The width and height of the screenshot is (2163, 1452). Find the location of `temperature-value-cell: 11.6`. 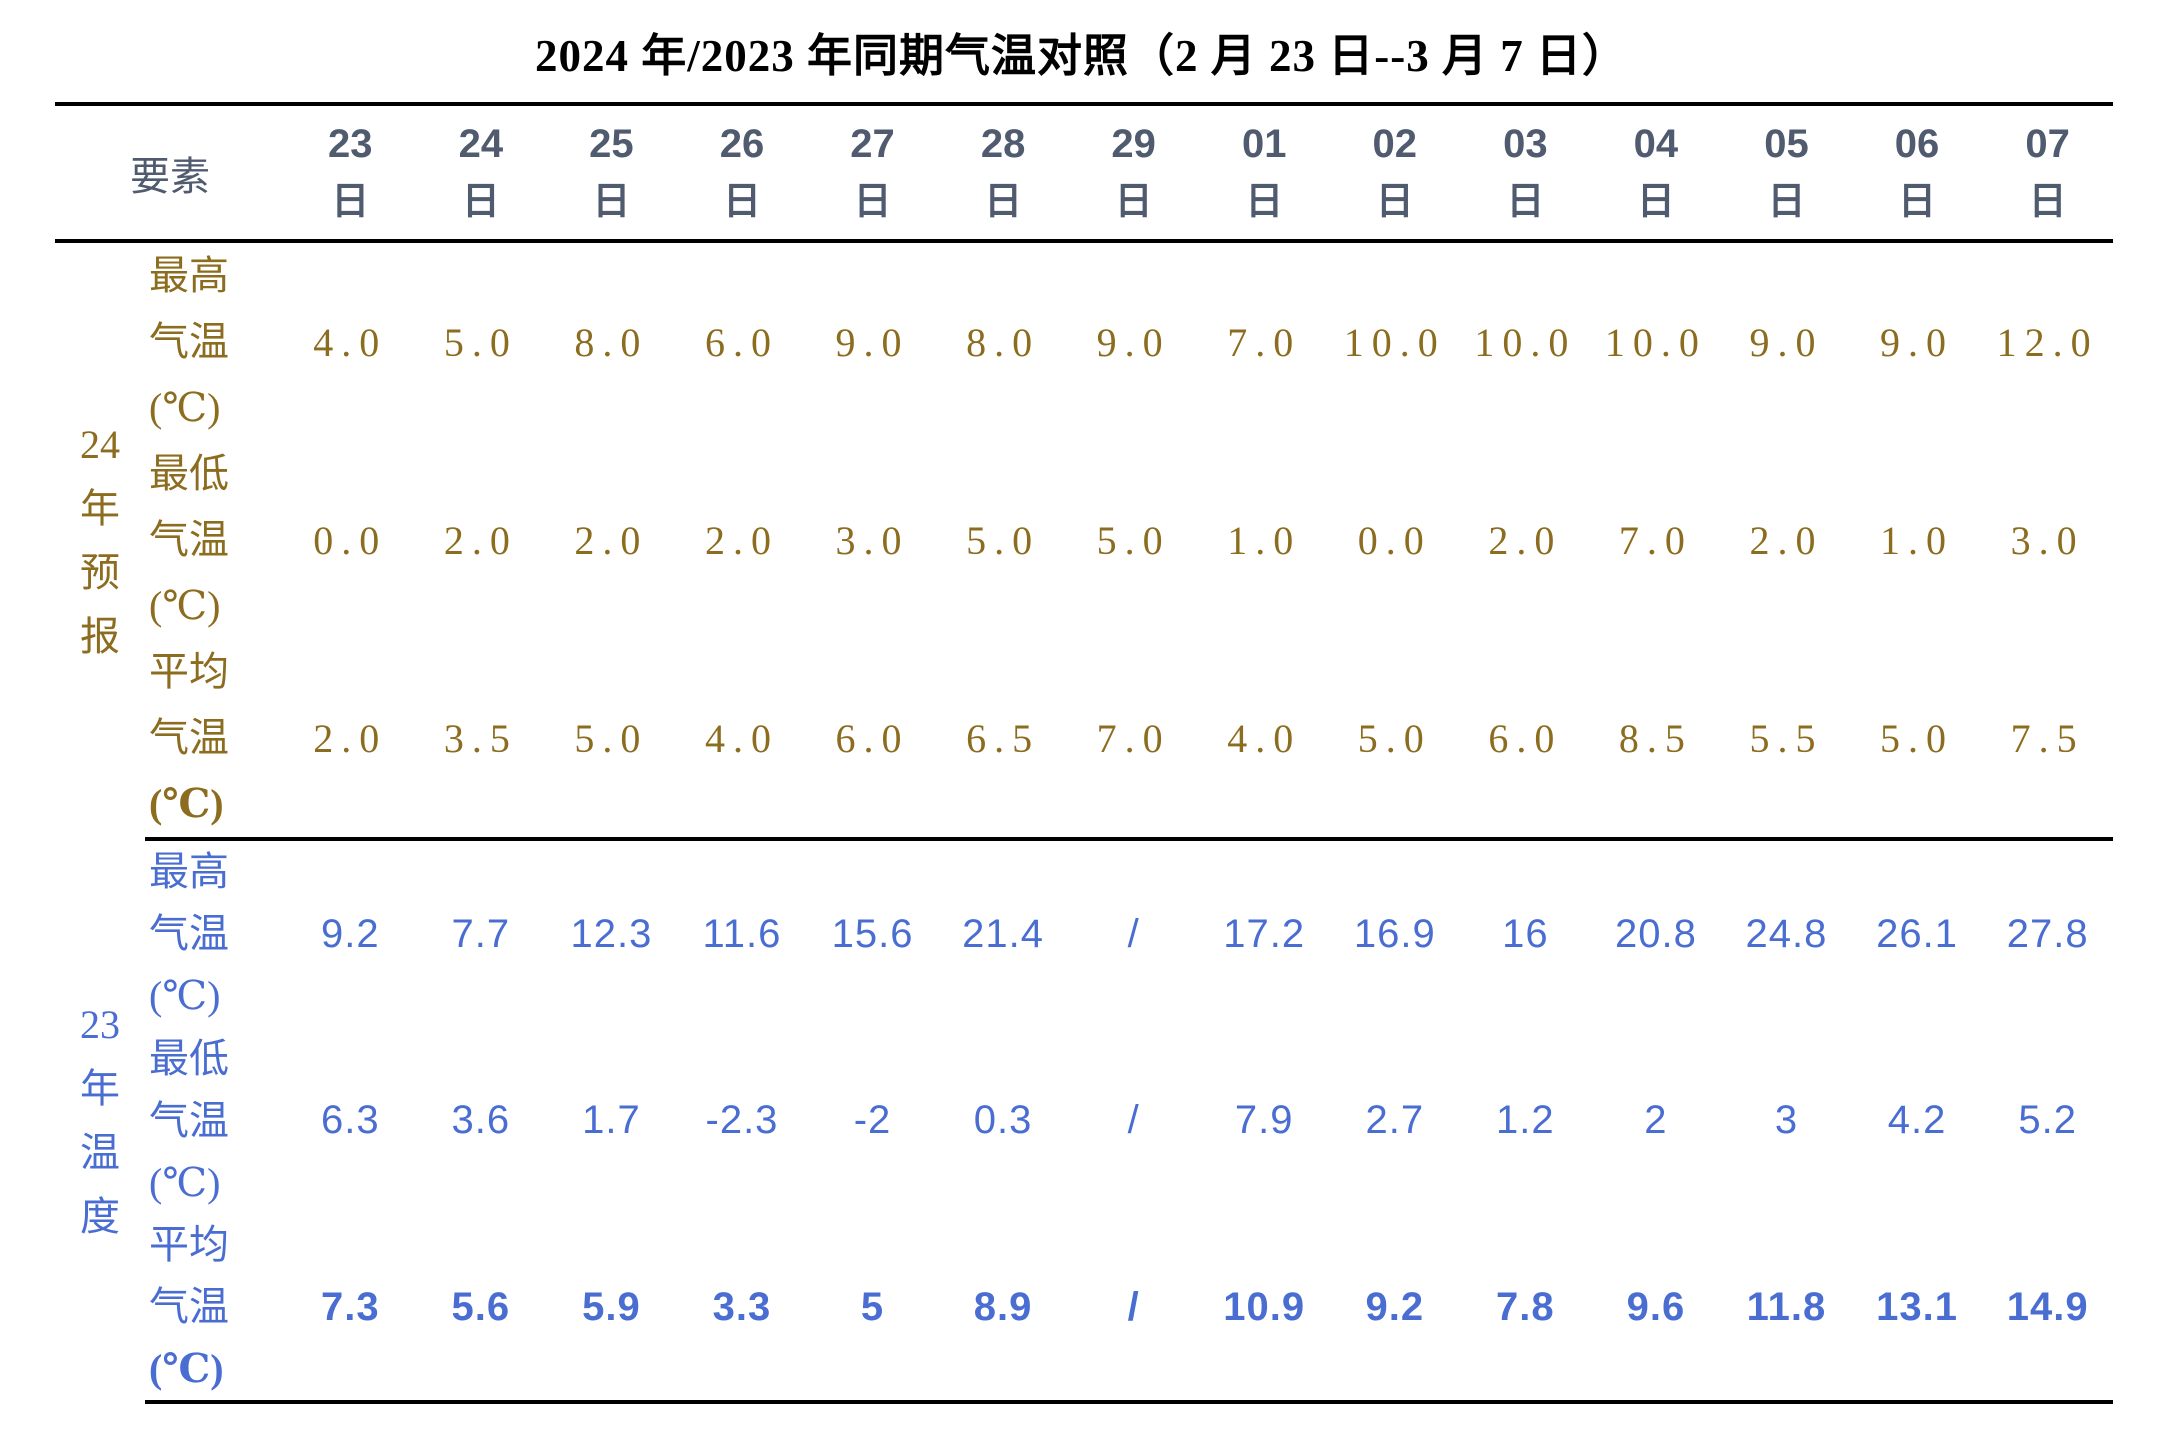

temperature-value-cell: 11.6 is located at coordinates (742, 933).